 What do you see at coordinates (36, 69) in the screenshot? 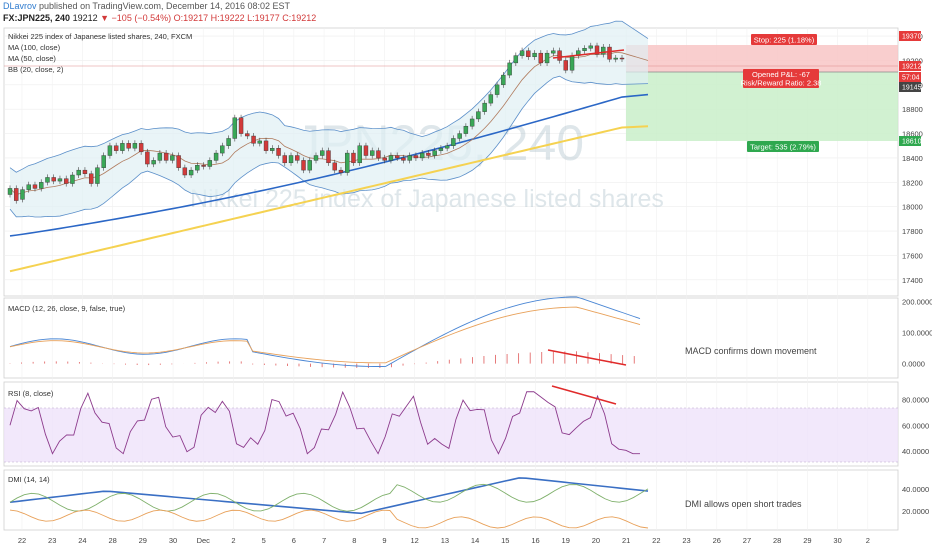
I see `indicator-bb: BB (20, close, 2)` at bounding box center [36, 69].